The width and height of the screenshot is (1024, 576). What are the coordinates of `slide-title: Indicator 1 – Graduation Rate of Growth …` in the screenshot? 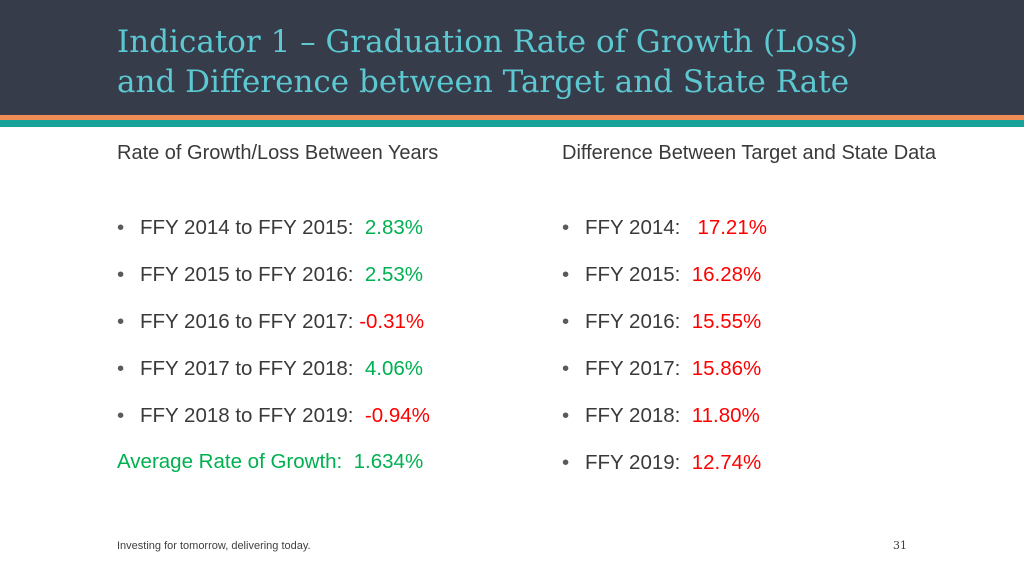 It's located at (557, 62).